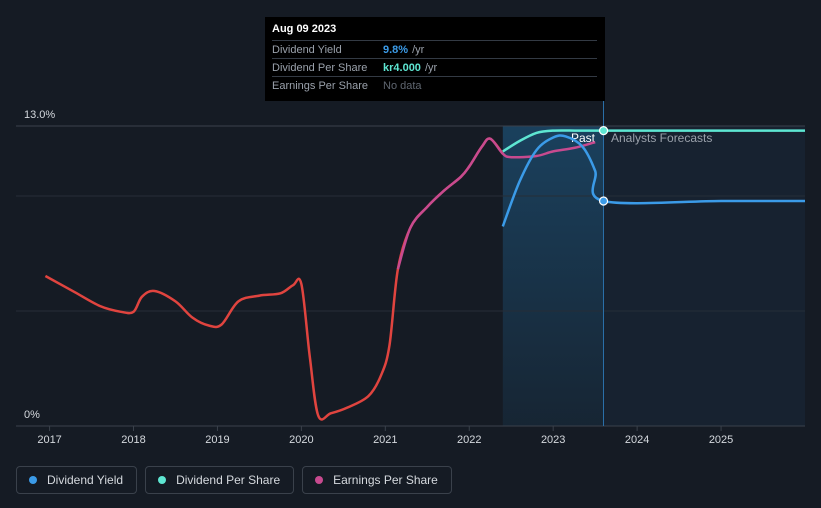 The image size is (821, 508). Describe the element at coordinates (320, 67) in the screenshot. I see `tooltip-label: Dividend Per Share` at that location.